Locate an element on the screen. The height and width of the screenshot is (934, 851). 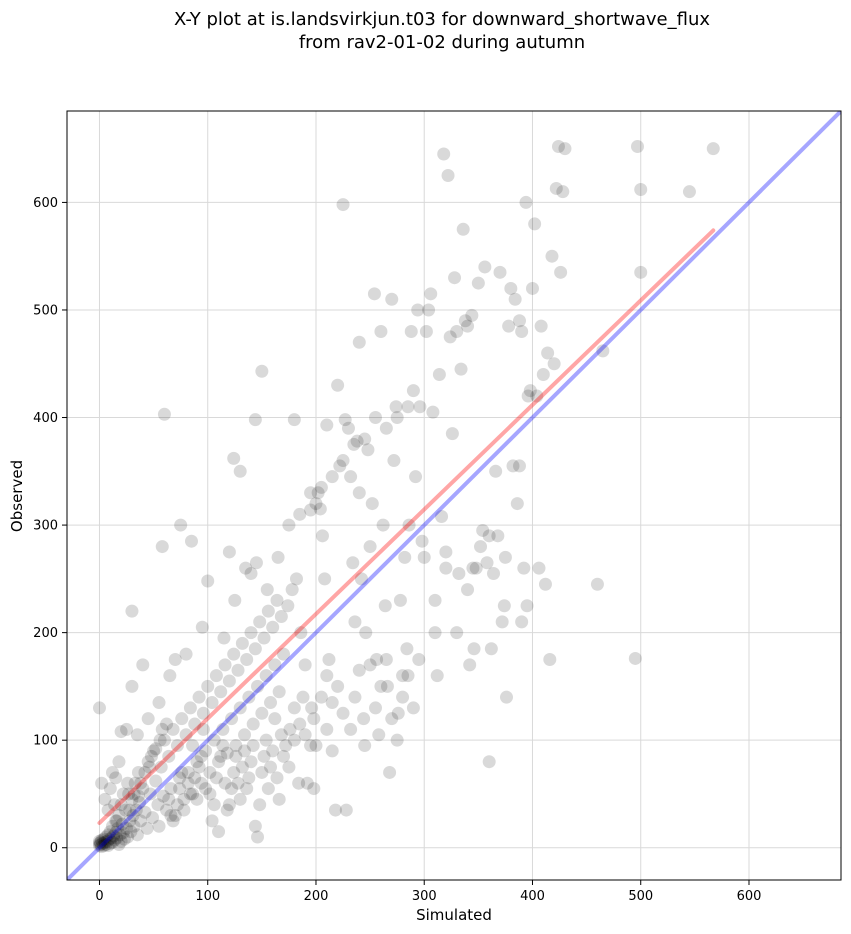
y-tick-label: 100 is located at coordinates (45, 741).